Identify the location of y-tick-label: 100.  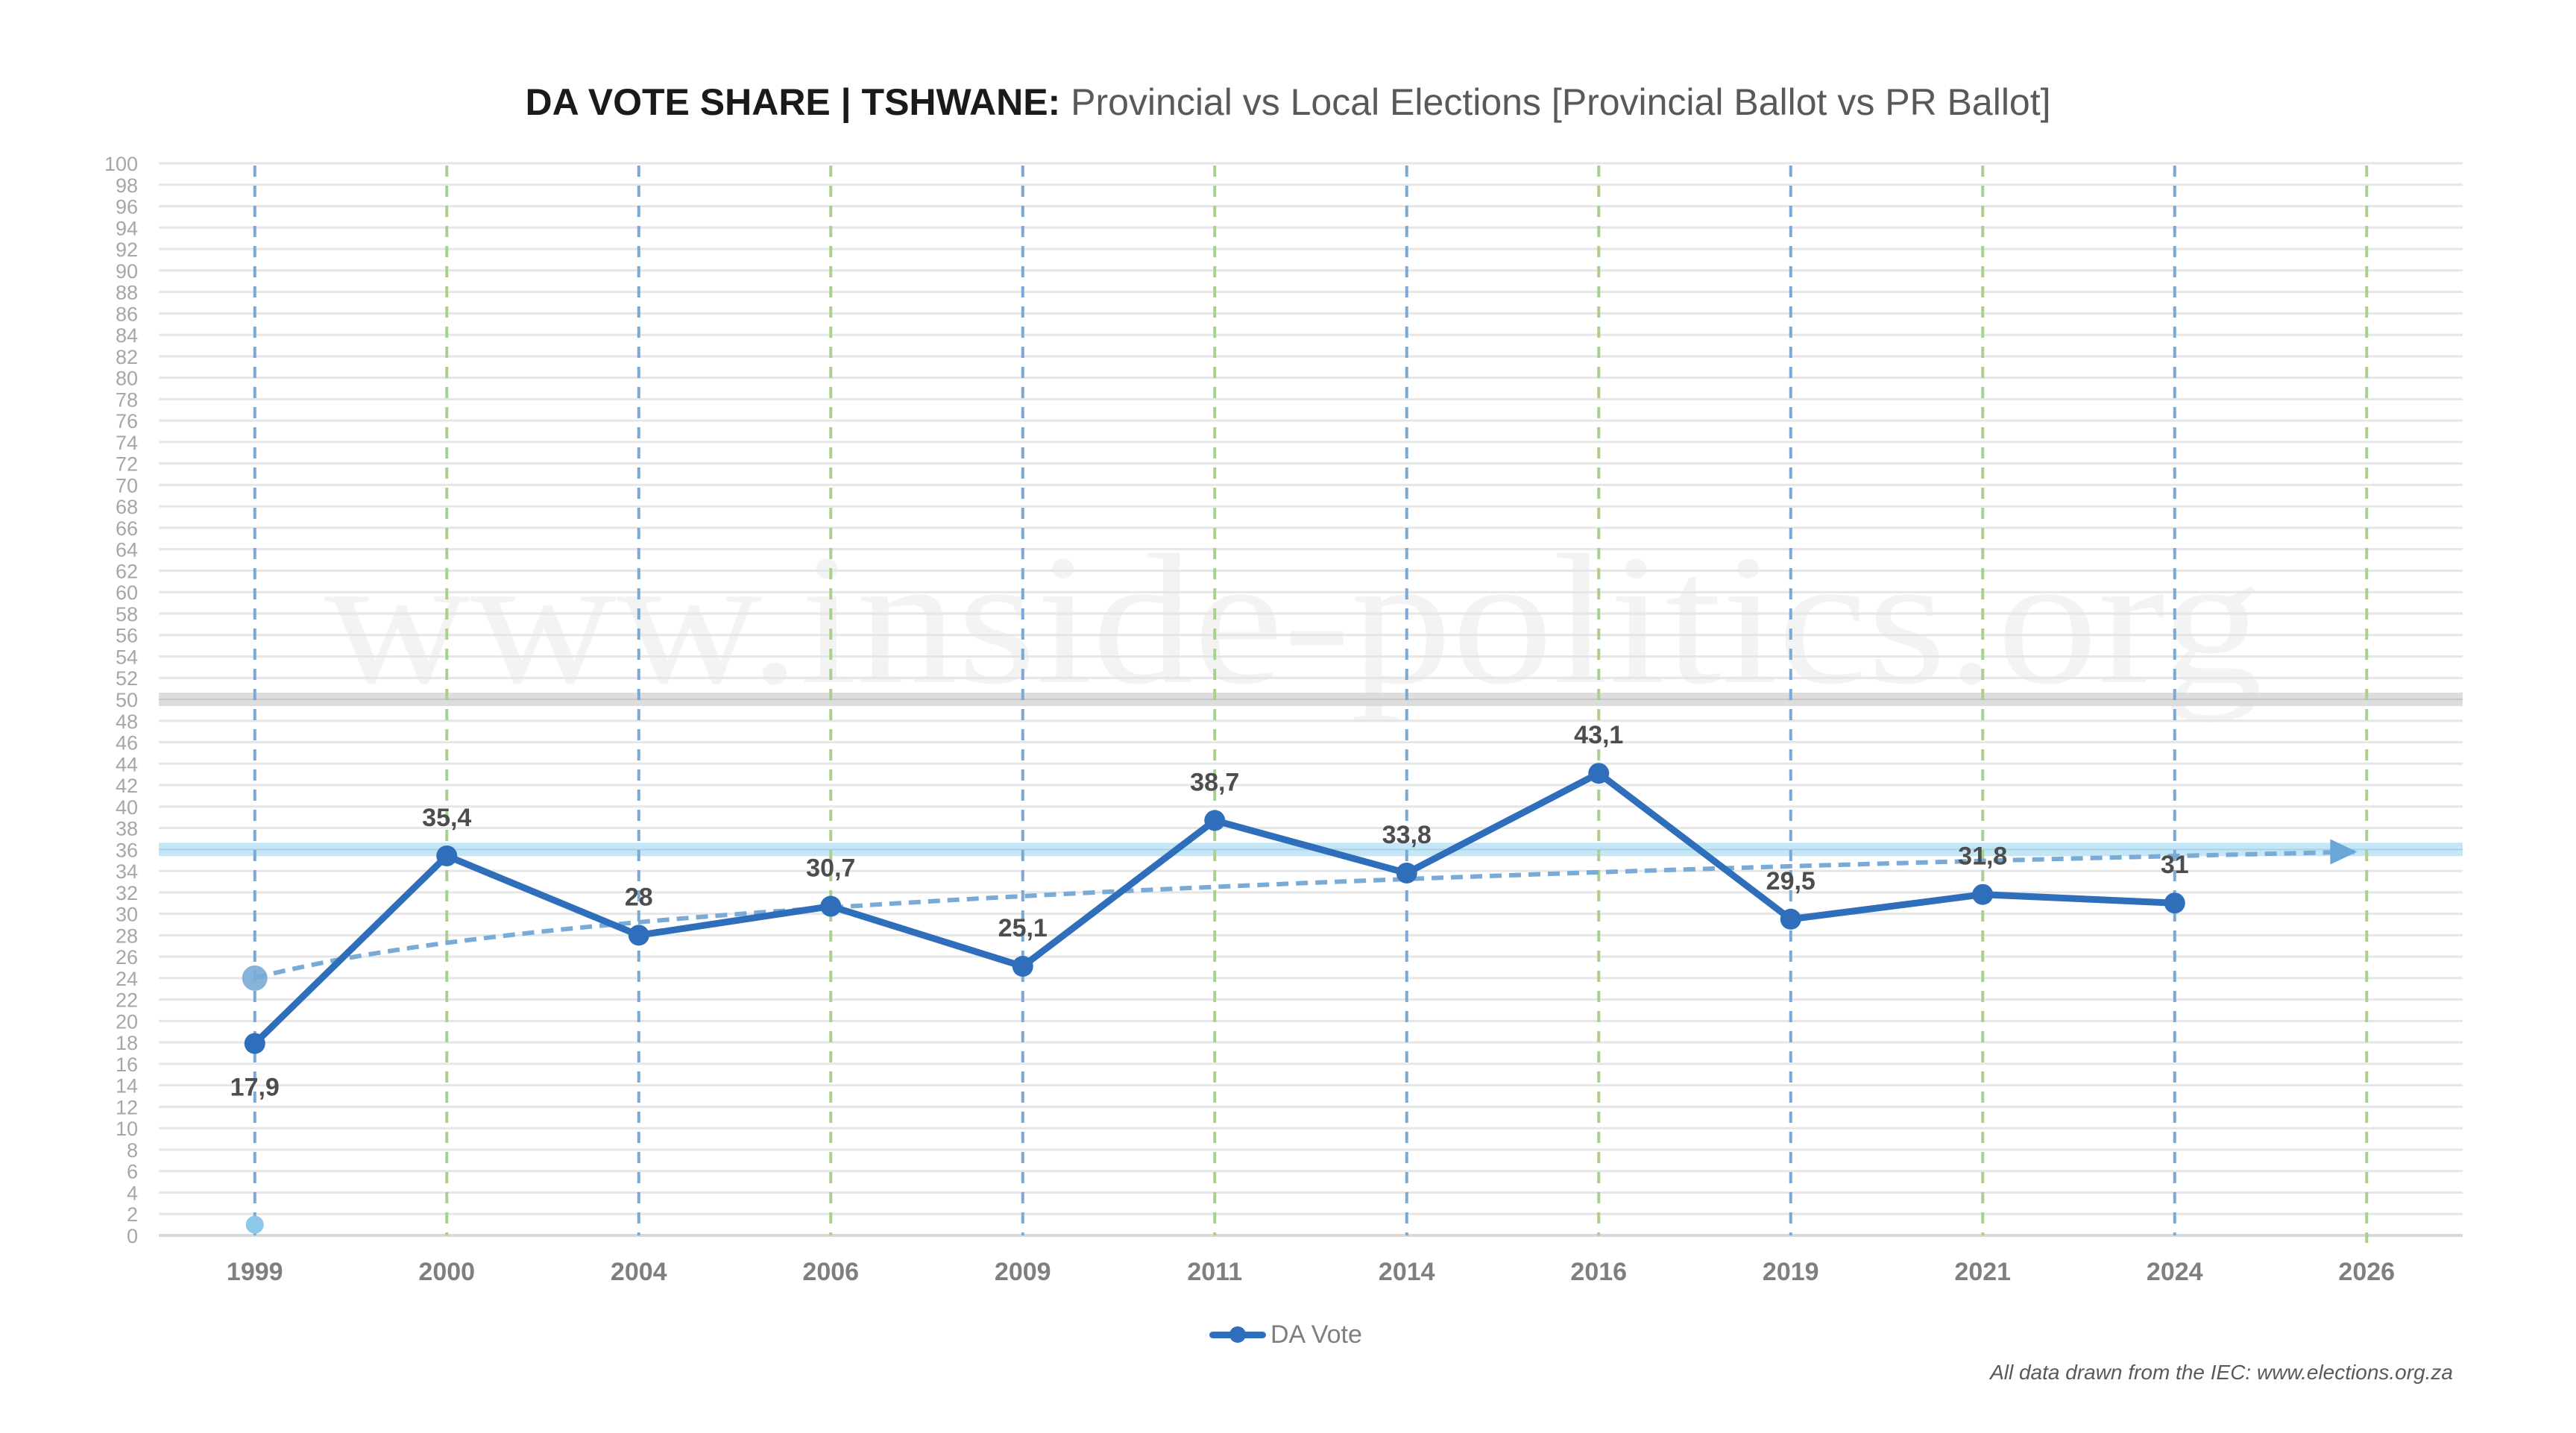
(121, 164).